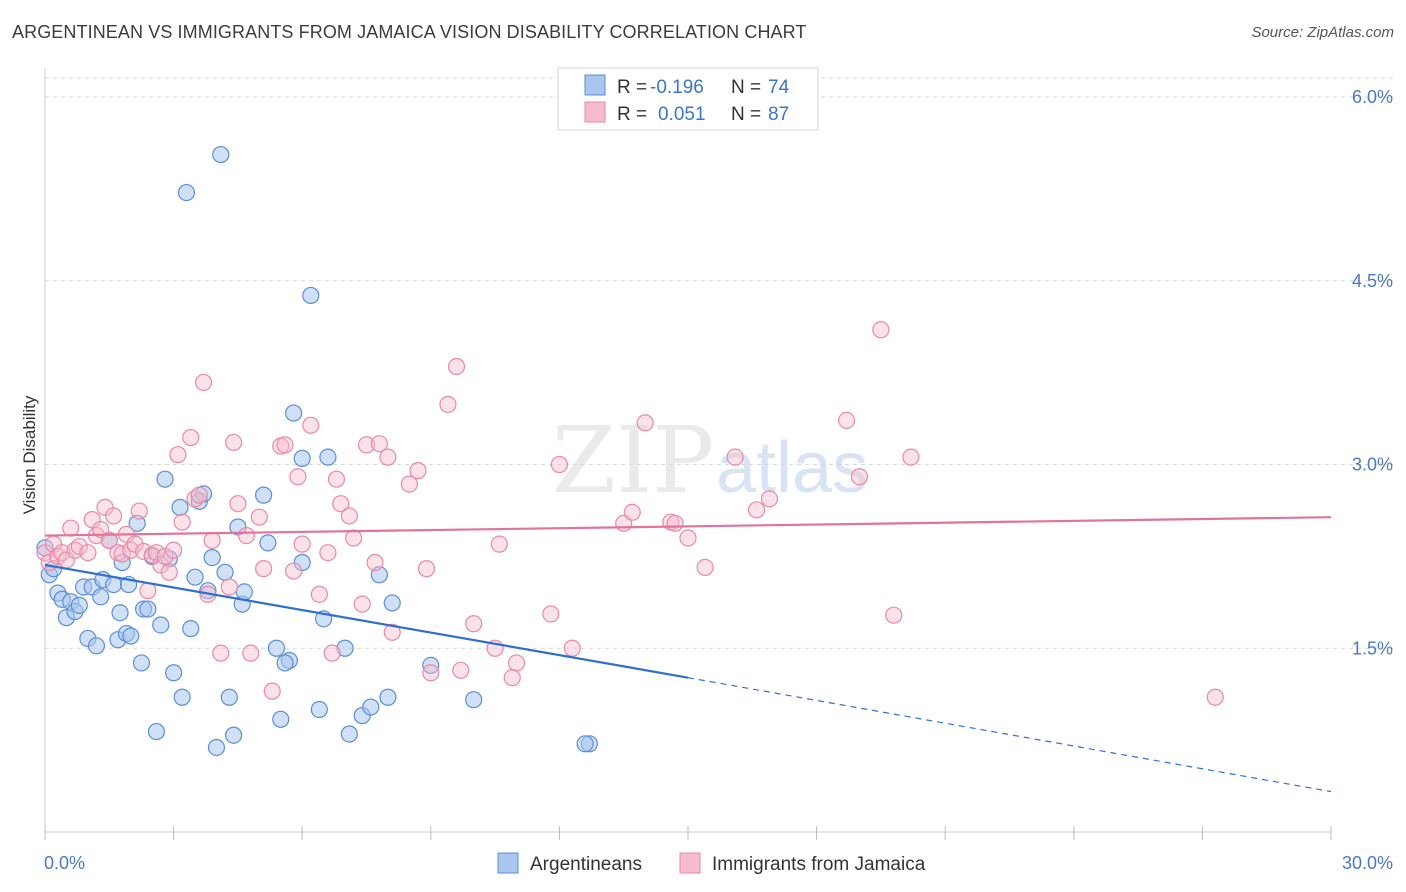 This screenshot has height=892, width=1406. I want to click on y-tick-labels: 1.5% 3.0% 4.5% 6.0%, so click(1372, 372).